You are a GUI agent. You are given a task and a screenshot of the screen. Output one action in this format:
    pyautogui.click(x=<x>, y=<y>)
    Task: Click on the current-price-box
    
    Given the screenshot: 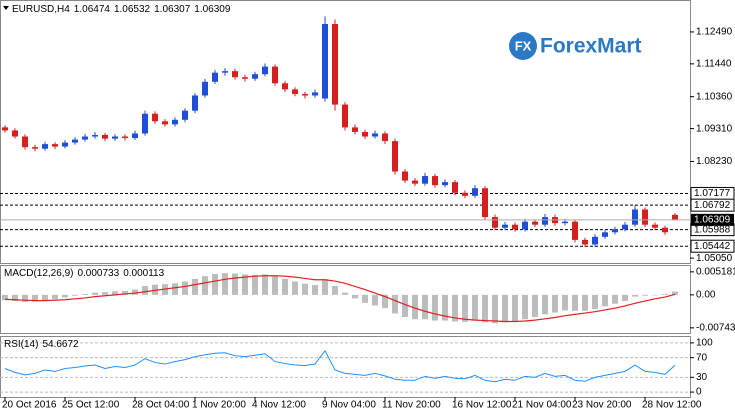 What is the action you would take?
    pyautogui.click(x=712, y=219)
    